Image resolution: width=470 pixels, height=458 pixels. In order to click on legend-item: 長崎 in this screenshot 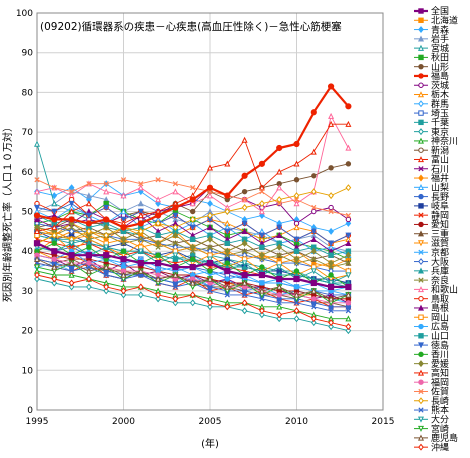, I will do `click(431, 401)`.